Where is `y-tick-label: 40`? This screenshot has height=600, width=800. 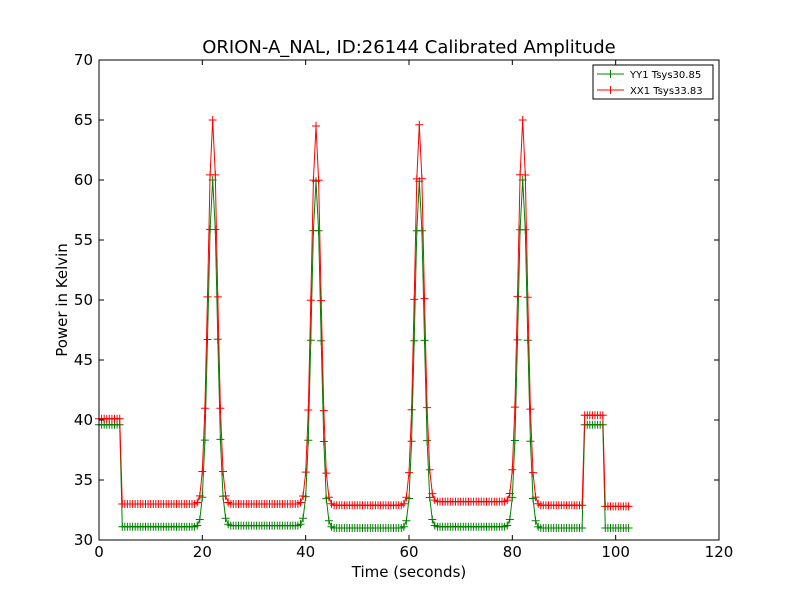 y-tick-label: 40 is located at coordinates (83, 420).